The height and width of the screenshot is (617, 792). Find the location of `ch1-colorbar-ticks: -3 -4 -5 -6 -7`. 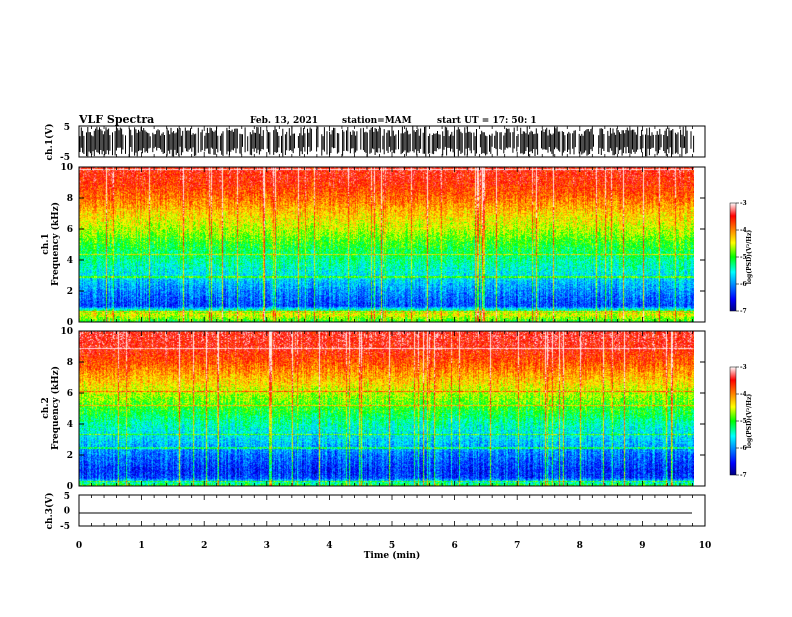

ch1-colorbar-ticks: -3 -4 -5 -6 -7 is located at coordinates (741, 257).